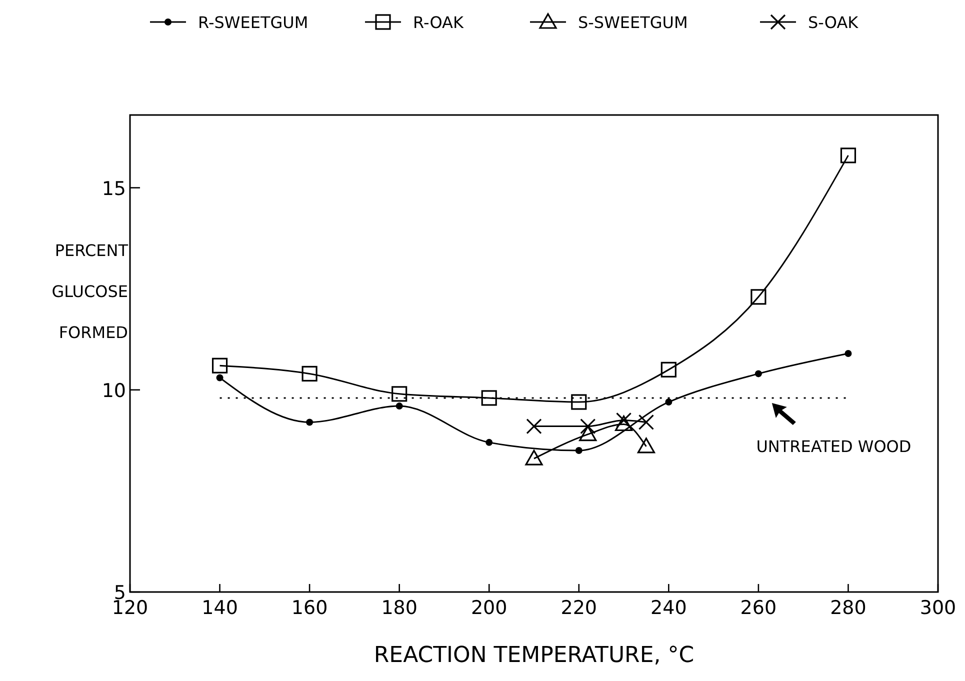 Image resolution: width=965 pixels, height=681 pixels. I want to click on x-tick-label: 240, so click(668, 608).